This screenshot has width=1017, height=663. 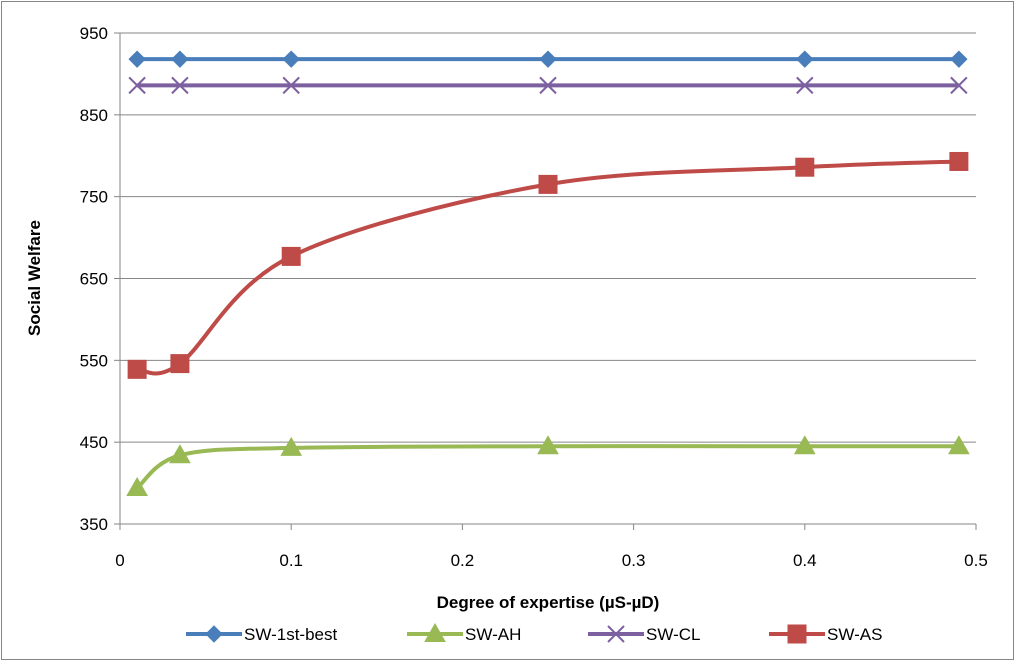 What do you see at coordinates (94, 33) in the screenshot?
I see `y-tick-label: 950` at bounding box center [94, 33].